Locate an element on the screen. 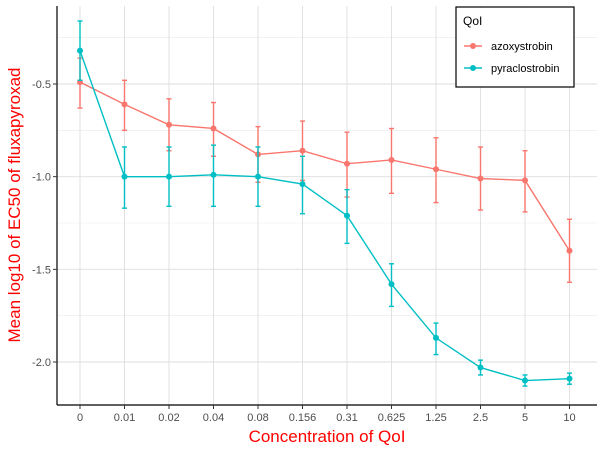 This screenshot has height=451, width=604. legend-box is located at coordinates (515, 47).